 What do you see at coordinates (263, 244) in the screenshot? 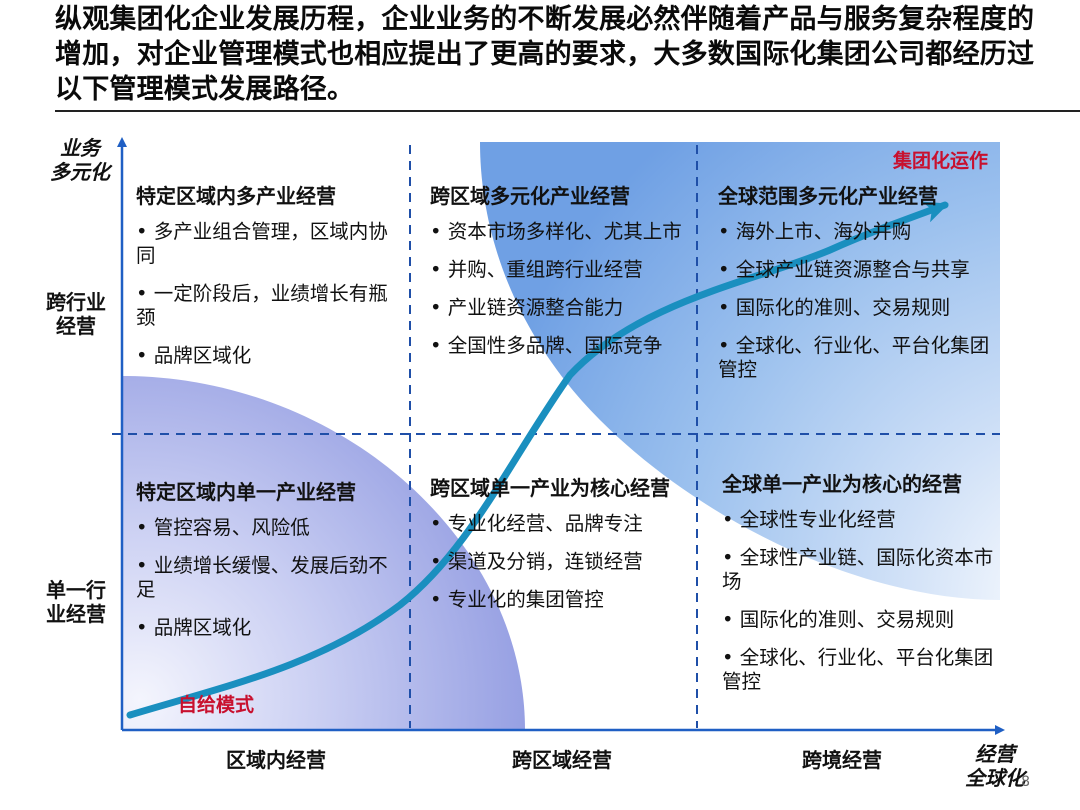
I see `cell-bullet: 多产业组合管理，区域内协同` at bounding box center [263, 244].